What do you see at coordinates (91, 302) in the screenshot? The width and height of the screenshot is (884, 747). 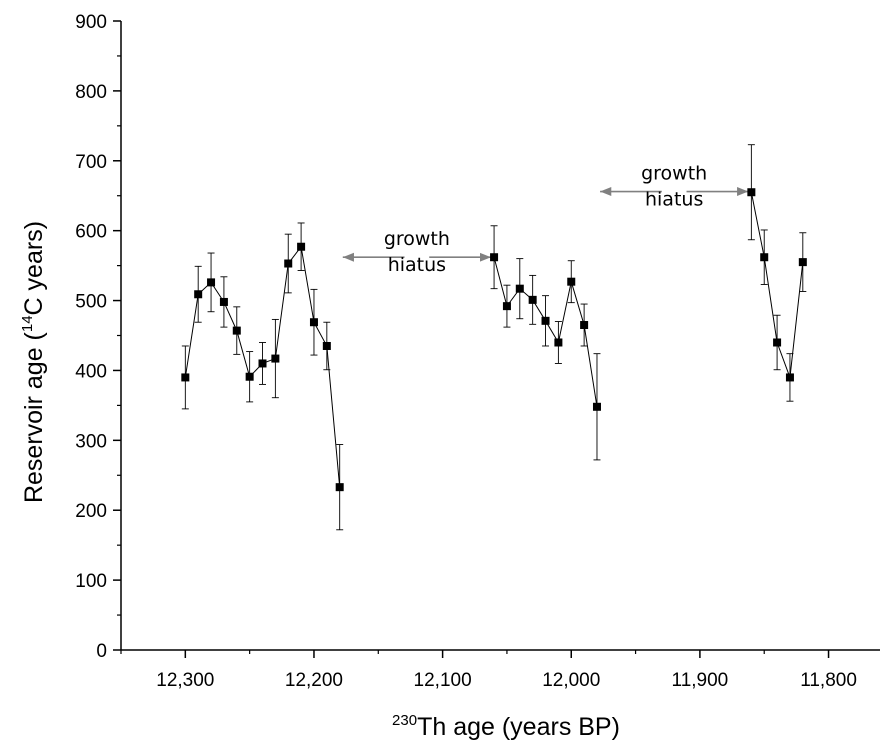 I see `y-tick-label: 500` at bounding box center [91, 302].